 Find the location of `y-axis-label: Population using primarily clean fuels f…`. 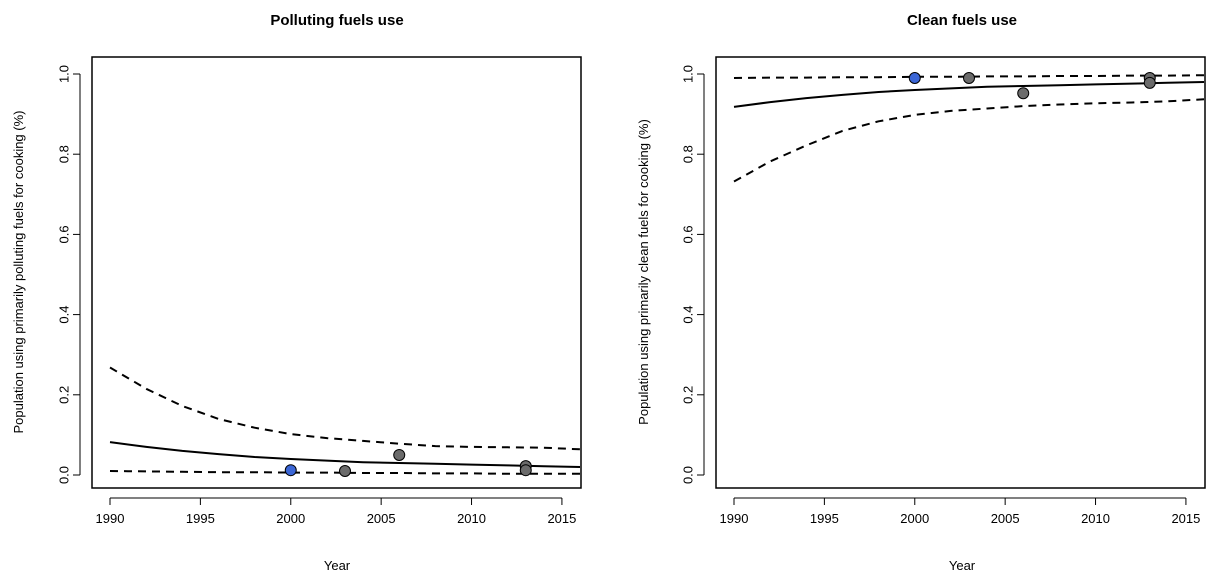

y-axis-label: Population using primarily clean fuels f… is located at coordinates (643, 272).